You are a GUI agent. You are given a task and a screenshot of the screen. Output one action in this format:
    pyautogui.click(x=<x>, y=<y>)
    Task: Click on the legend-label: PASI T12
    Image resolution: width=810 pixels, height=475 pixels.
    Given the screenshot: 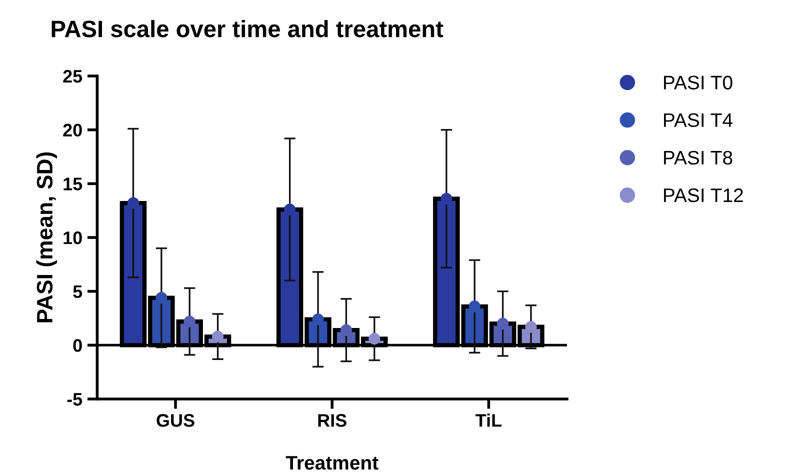 What is the action you would take?
    pyautogui.click(x=703, y=195)
    